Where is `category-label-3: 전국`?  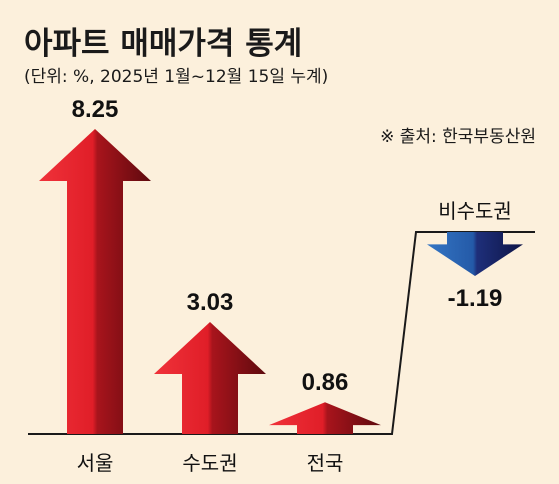
category-label-3: 전국 is located at coordinates (325, 463).